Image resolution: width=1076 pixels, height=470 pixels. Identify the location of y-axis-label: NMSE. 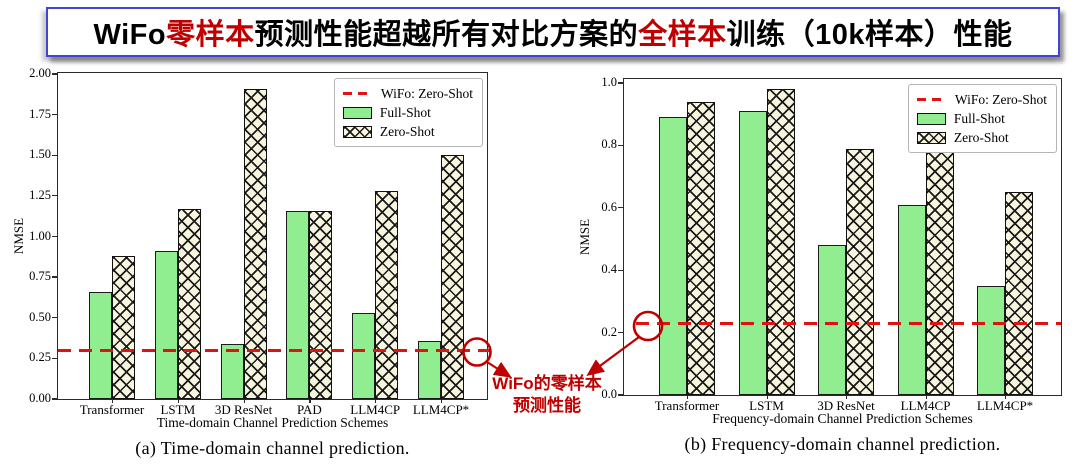
(585, 237).